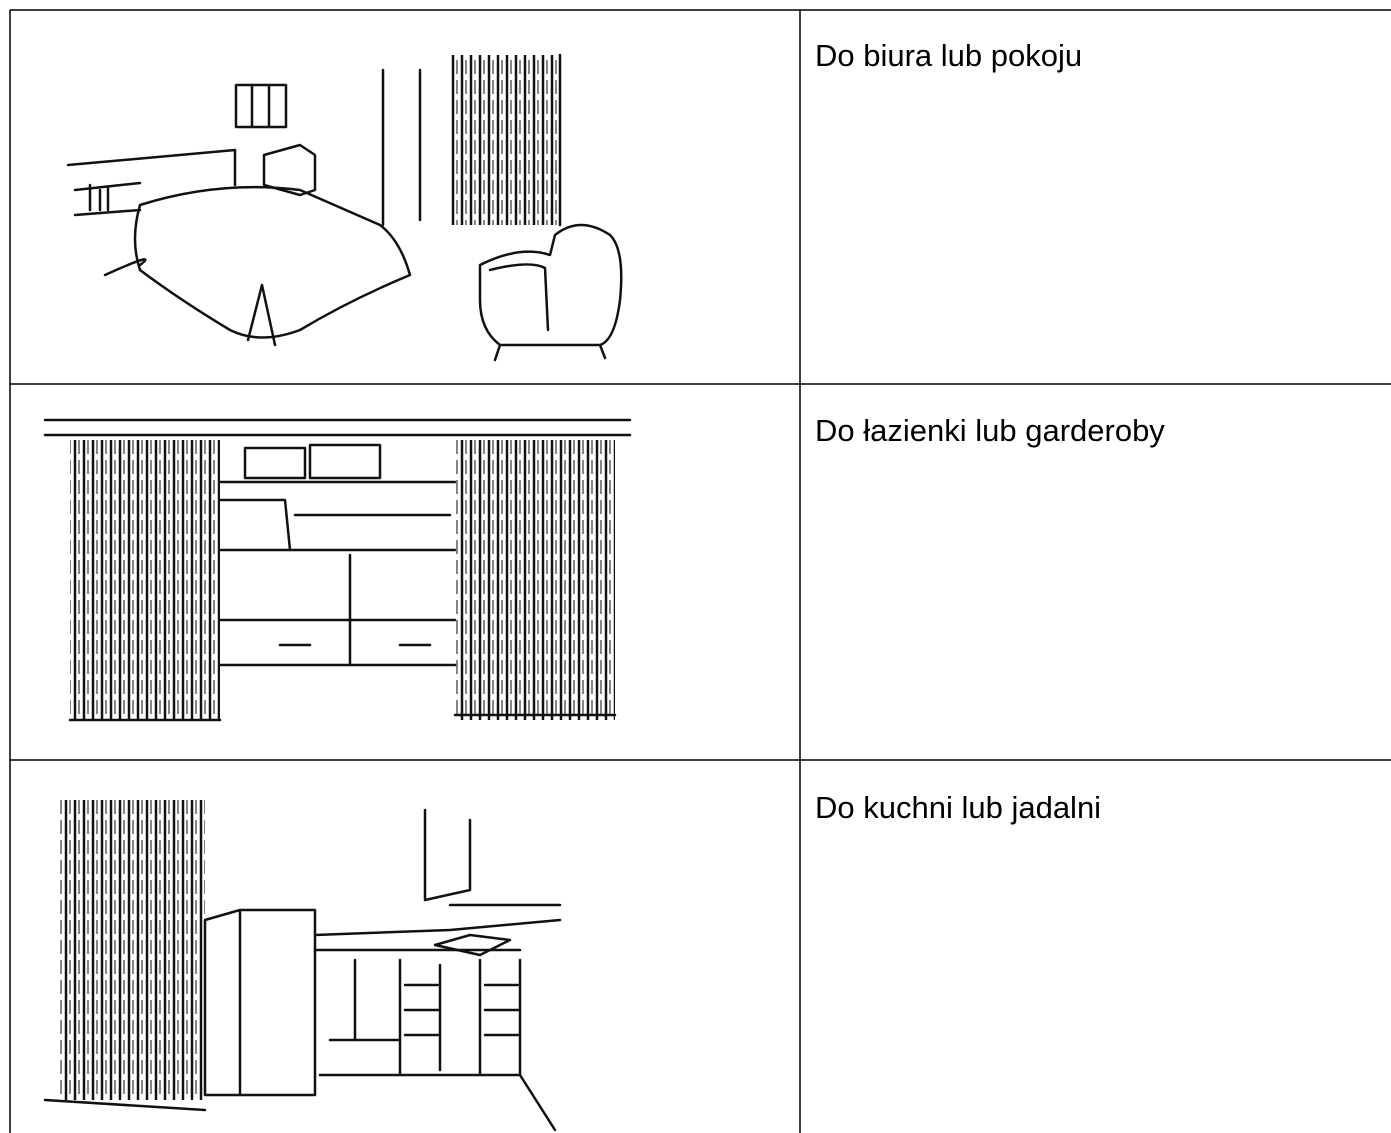 The height and width of the screenshot is (1133, 1391). What do you see at coordinates (949, 55) in the screenshot?
I see `cell-text: Do biura lub pokoju` at bounding box center [949, 55].